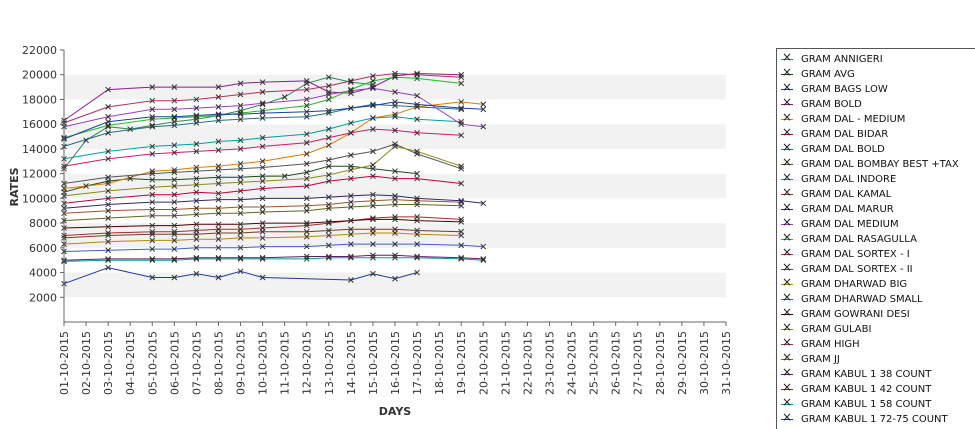 The width and height of the screenshot is (975, 429). I want to click on legend-item: × GRAM DAL SORTEX - II, so click(847, 269).